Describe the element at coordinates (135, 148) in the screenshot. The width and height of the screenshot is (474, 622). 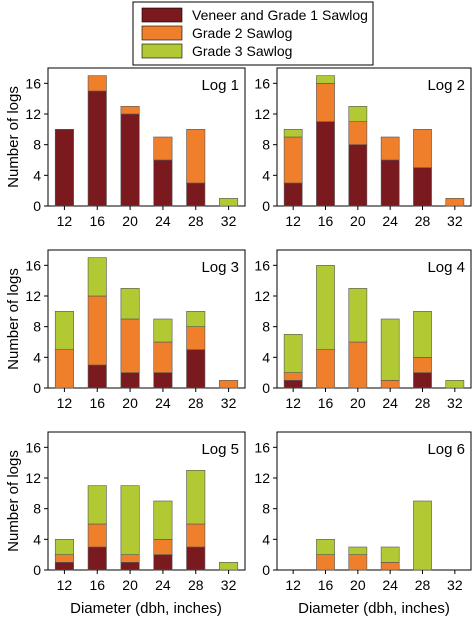
I see `panel-log-1: 12 16 20 24 28 32 0 4 8 12 16 Log 1` at that location.